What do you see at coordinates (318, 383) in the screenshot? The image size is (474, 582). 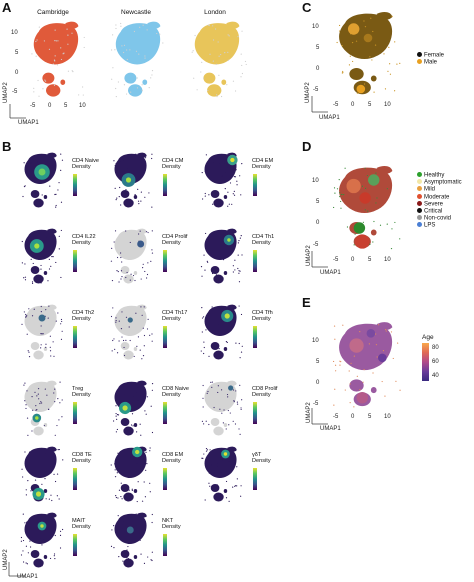 I see `panel-e-ytick: 0` at bounding box center [318, 383].